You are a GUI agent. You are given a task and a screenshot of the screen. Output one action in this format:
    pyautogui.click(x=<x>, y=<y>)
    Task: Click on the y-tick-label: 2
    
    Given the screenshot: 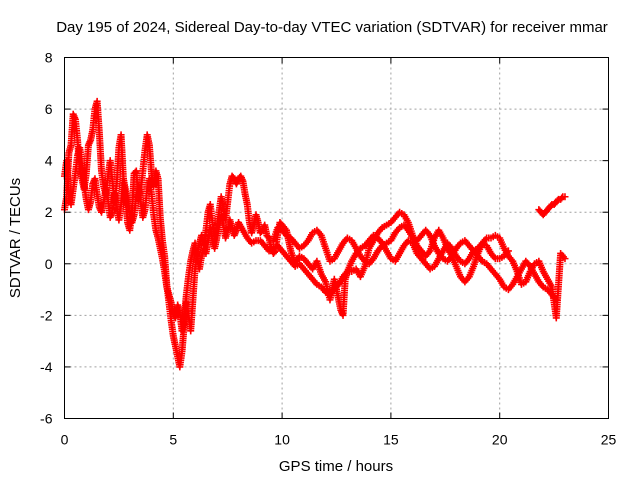 What is the action you would take?
    pyautogui.click(x=49, y=212)
    